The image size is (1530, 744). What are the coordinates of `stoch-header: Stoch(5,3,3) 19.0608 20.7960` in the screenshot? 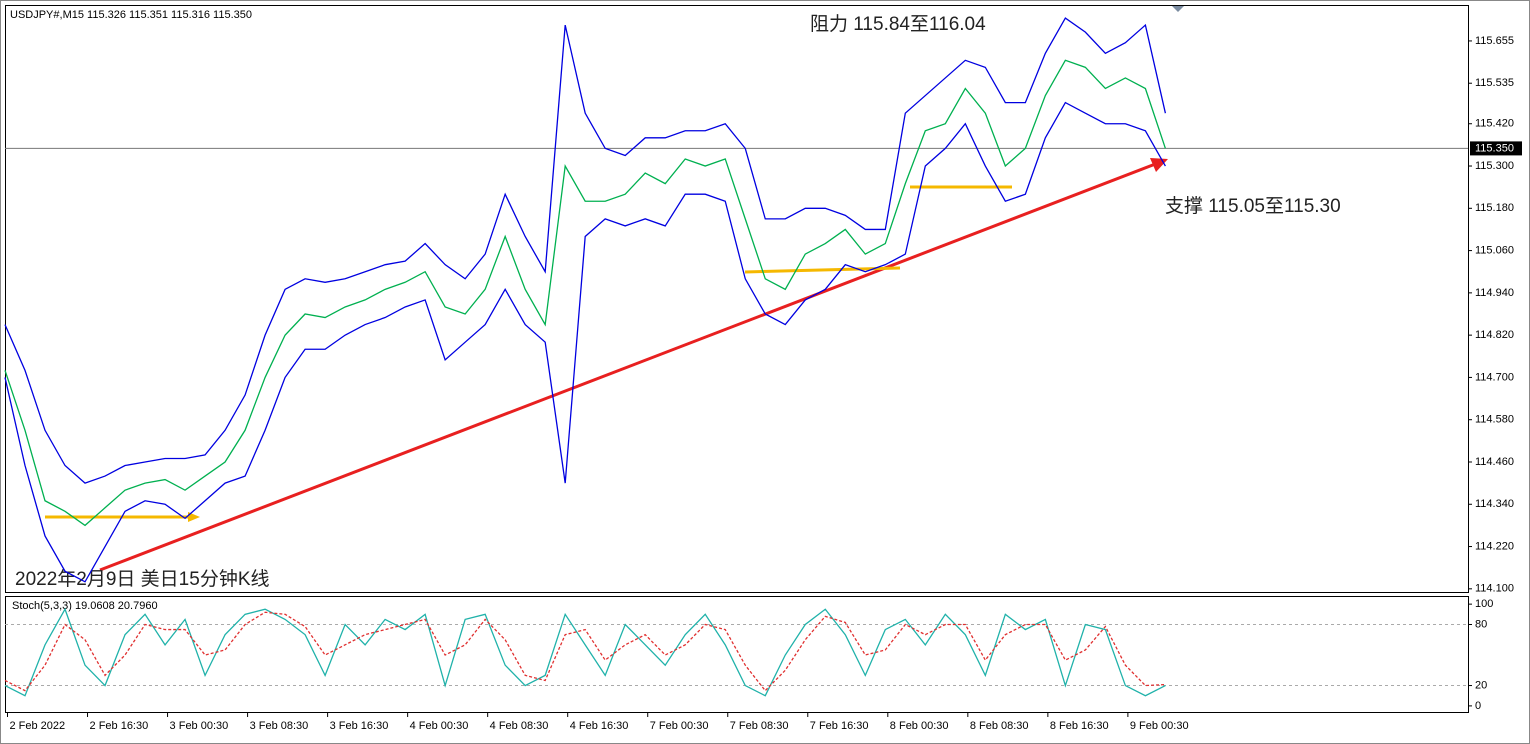 It's located at (85, 606).